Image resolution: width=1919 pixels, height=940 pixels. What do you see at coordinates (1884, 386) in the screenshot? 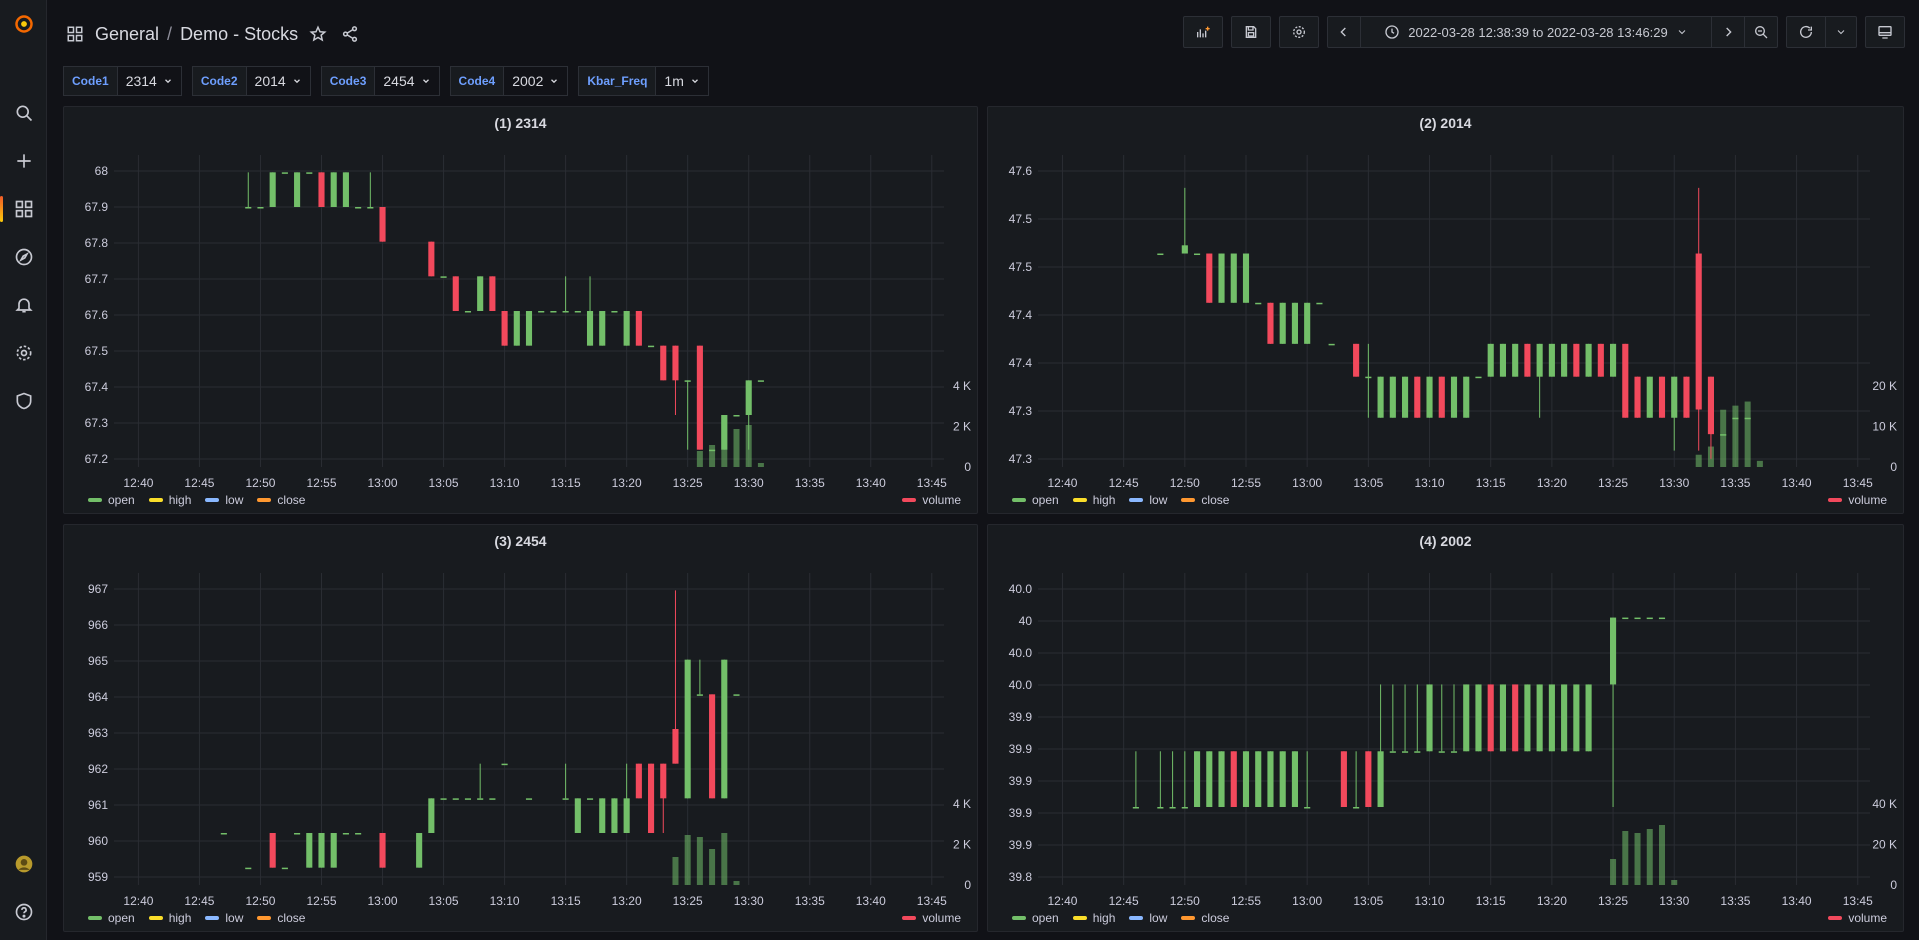
I see `volume-tick-label: 20 K` at bounding box center [1884, 386].